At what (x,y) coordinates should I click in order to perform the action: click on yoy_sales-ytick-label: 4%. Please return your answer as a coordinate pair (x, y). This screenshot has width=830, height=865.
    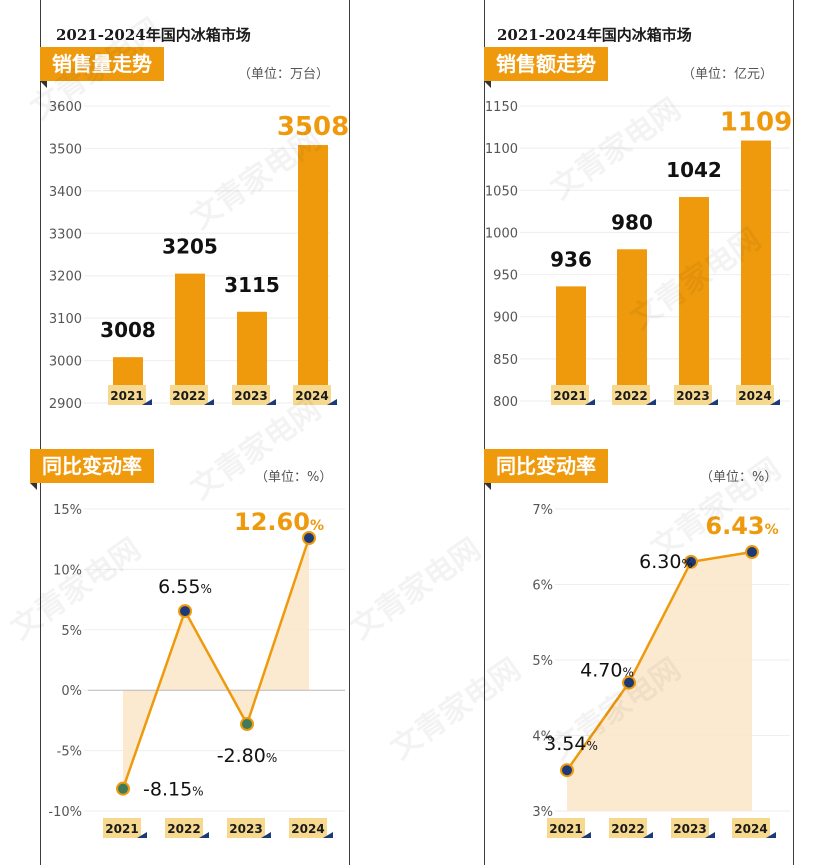
    Looking at the image, I should click on (542, 737).